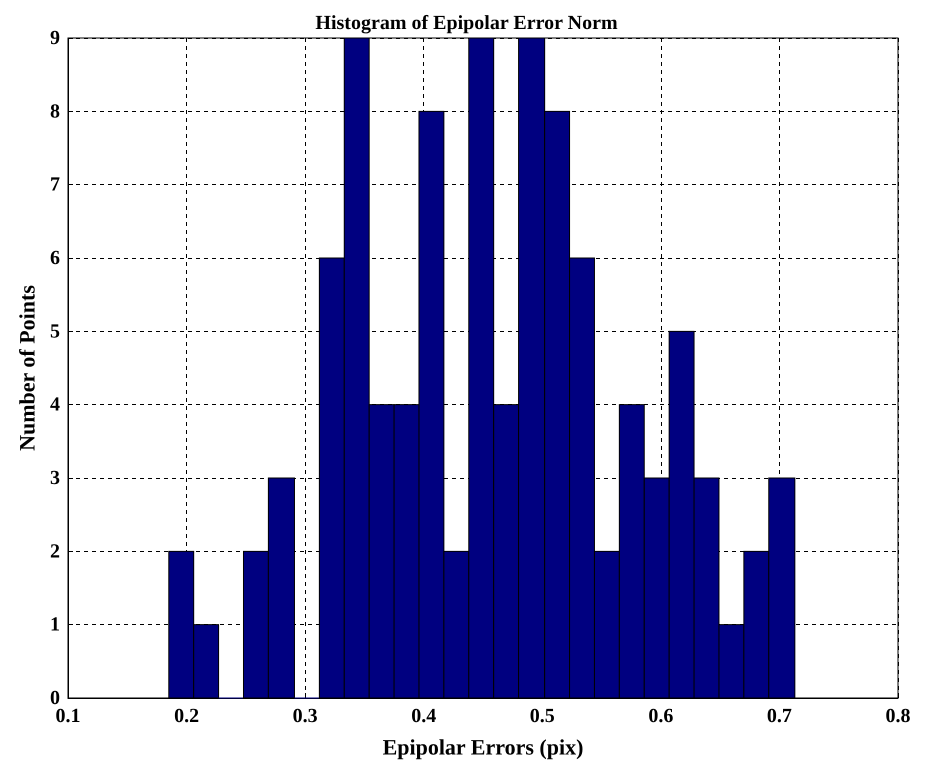  Describe the element at coordinates (305, 716) in the screenshot. I see `x-tick-label: 0.3` at that location.